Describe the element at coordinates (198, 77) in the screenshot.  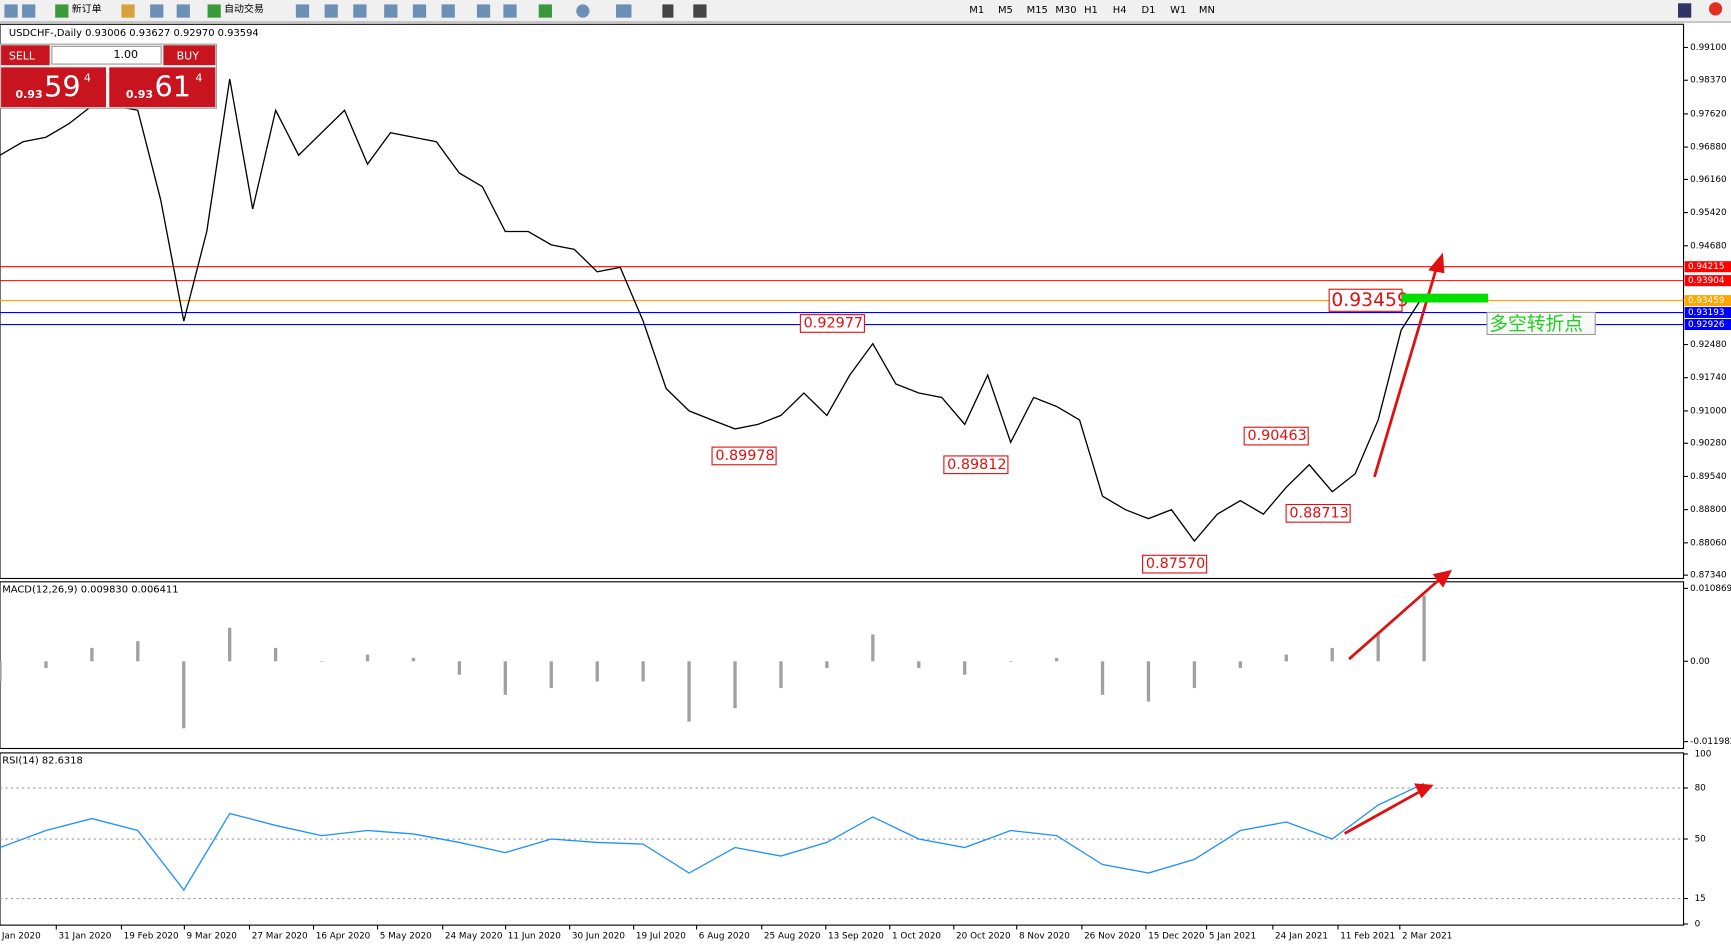
I see `ask-pip: 4` at that location.